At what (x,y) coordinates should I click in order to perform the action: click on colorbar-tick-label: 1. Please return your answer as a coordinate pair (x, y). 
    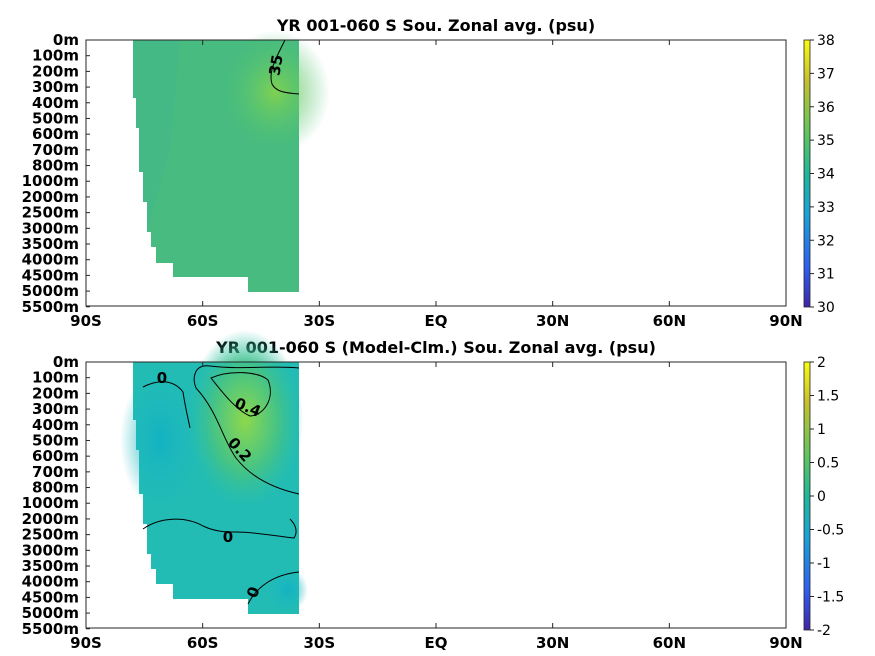
    Looking at the image, I should click on (821, 430).